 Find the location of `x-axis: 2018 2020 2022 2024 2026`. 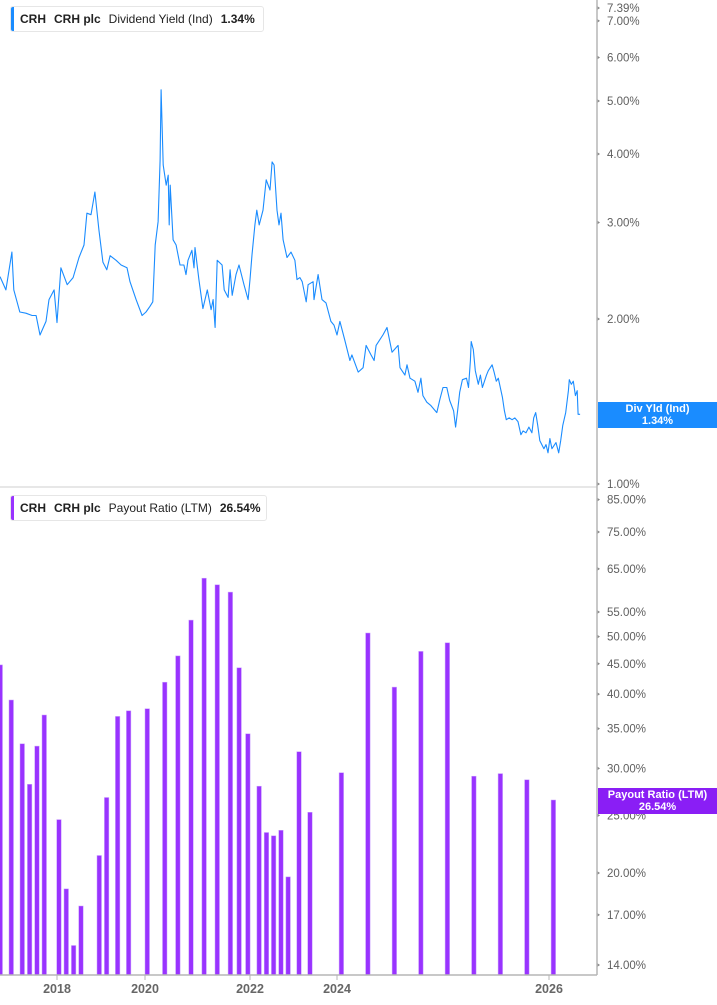

x-axis: 2018 2020 2022 2024 2026 is located at coordinates (303, 985).